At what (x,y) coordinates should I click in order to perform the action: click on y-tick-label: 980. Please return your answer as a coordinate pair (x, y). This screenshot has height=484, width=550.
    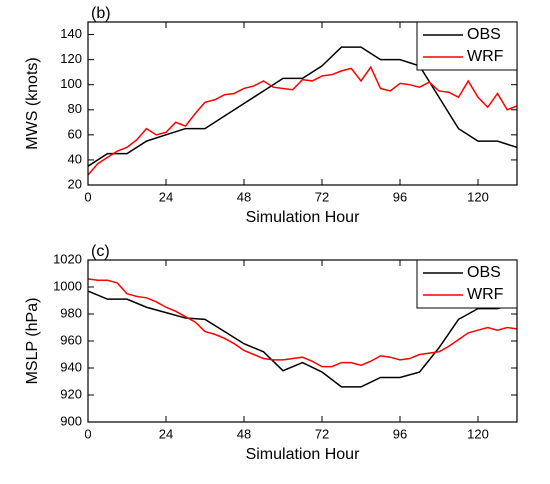
    Looking at the image, I should click on (71, 312).